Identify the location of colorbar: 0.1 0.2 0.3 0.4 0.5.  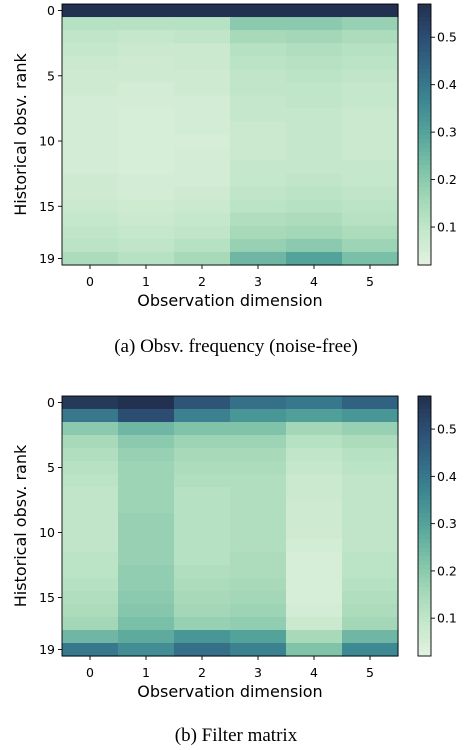
(437, 134).